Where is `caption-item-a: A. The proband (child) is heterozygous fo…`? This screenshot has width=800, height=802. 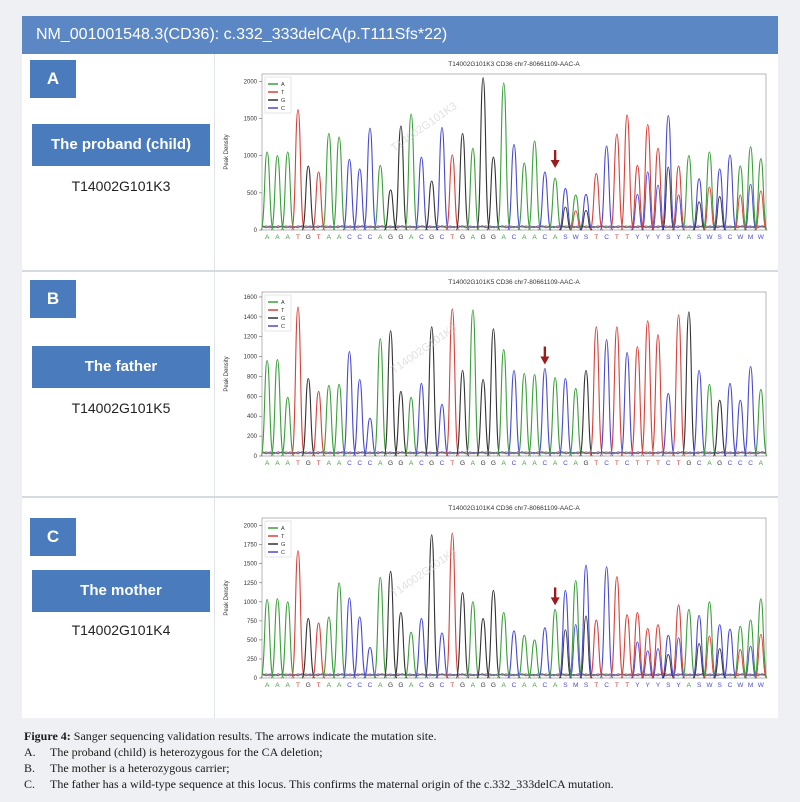 caption-item-a: A. The proband (child) is heterozygous fo… is located at coordinates (173, 752).